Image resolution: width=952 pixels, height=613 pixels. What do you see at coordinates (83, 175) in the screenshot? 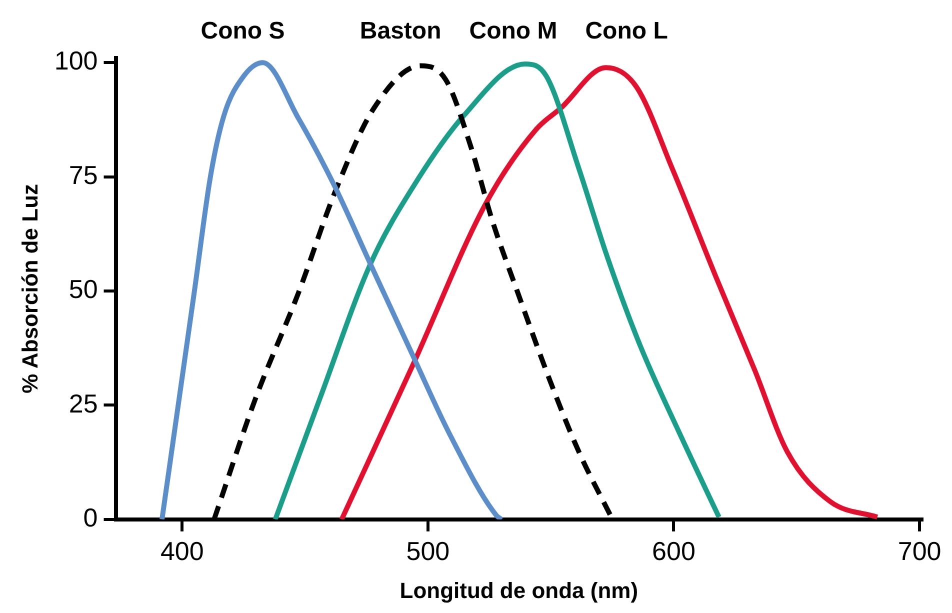
I see `y-tick-label: 75` at bounding box center [83, 175].